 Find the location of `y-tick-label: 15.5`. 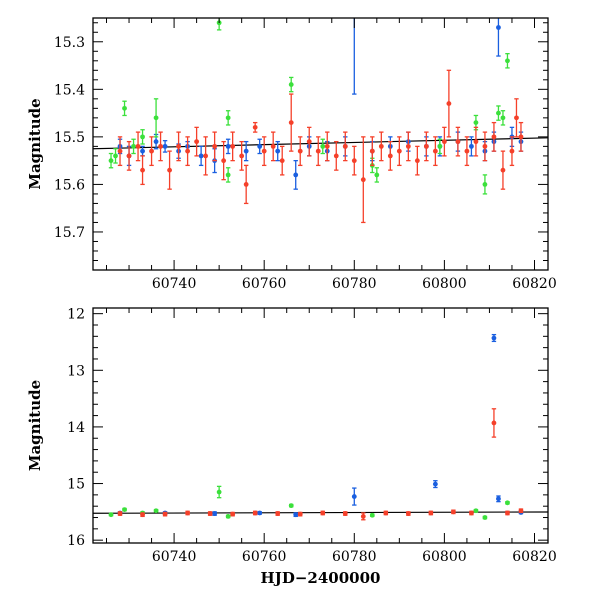

y-tick-label: 15.5 is located at coordinates (69, 138).